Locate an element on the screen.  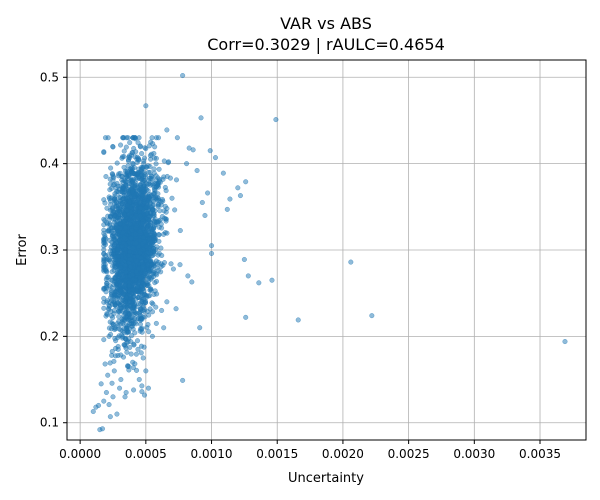
x-tick-label: 0.0015 is located at coordinates (277, 454).